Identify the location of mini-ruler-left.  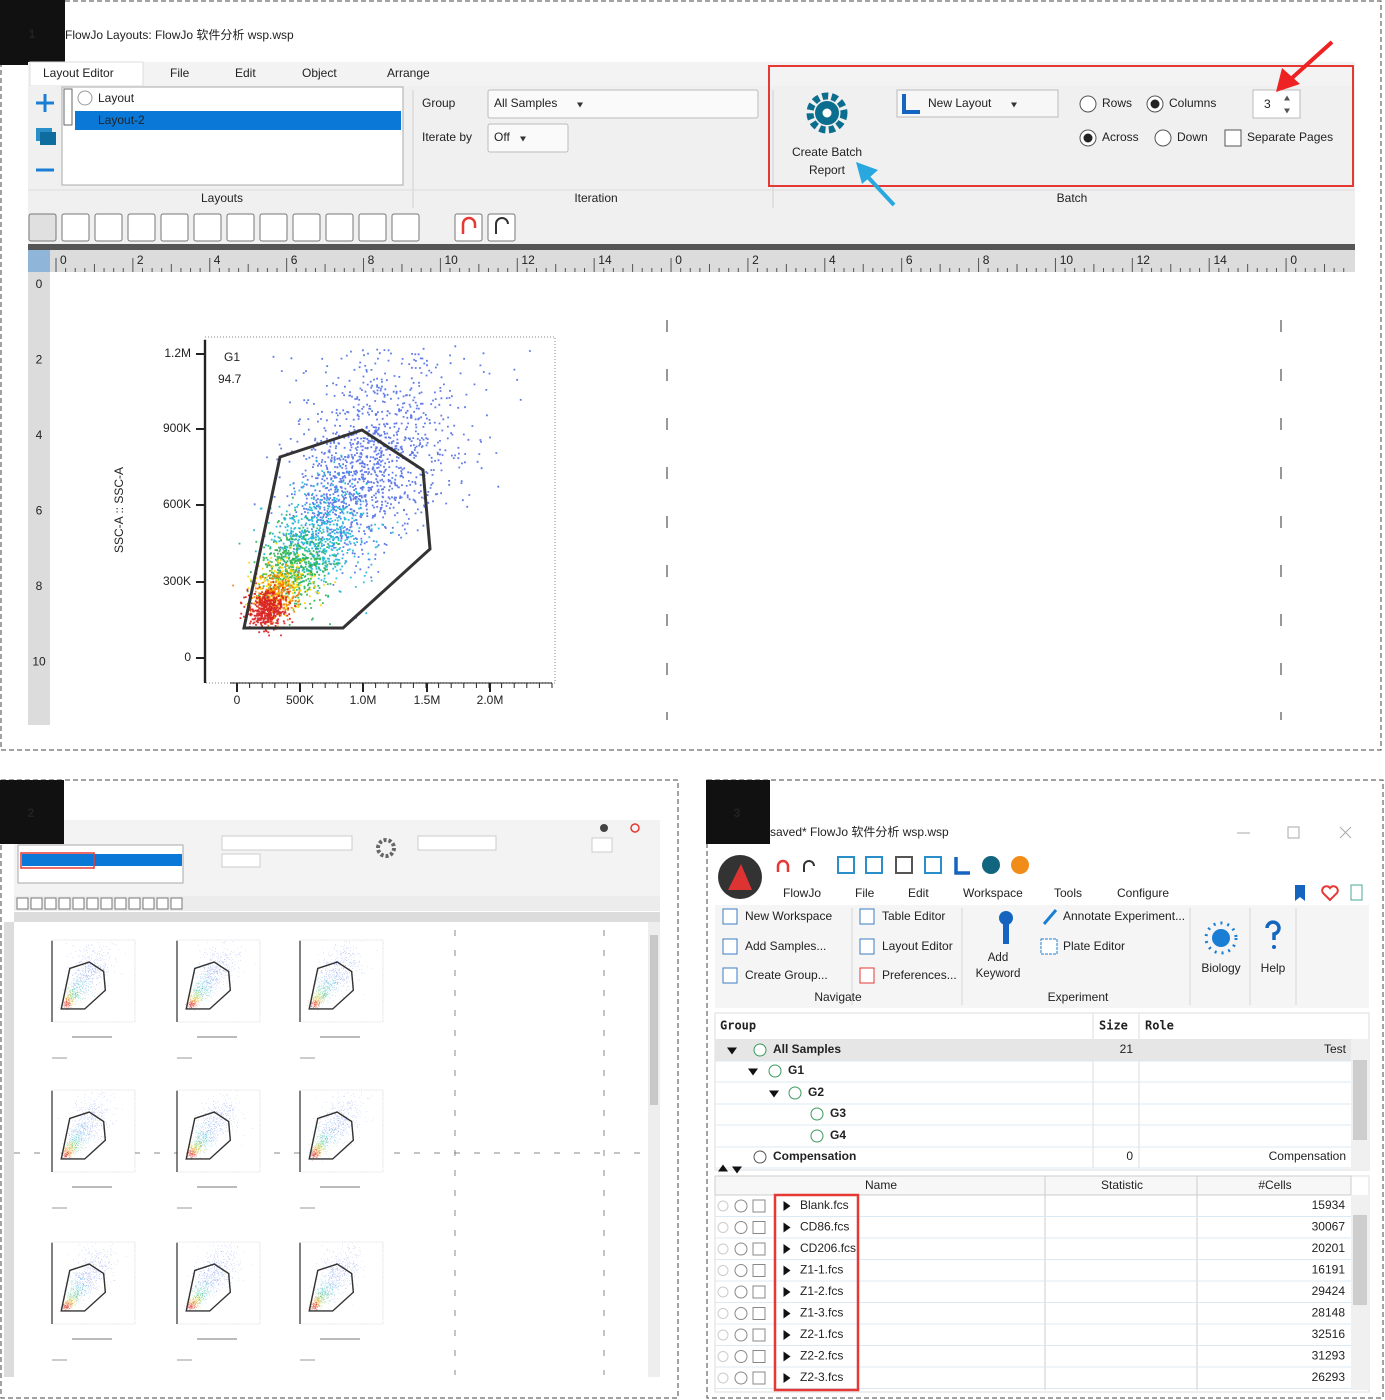
(9, 1149).